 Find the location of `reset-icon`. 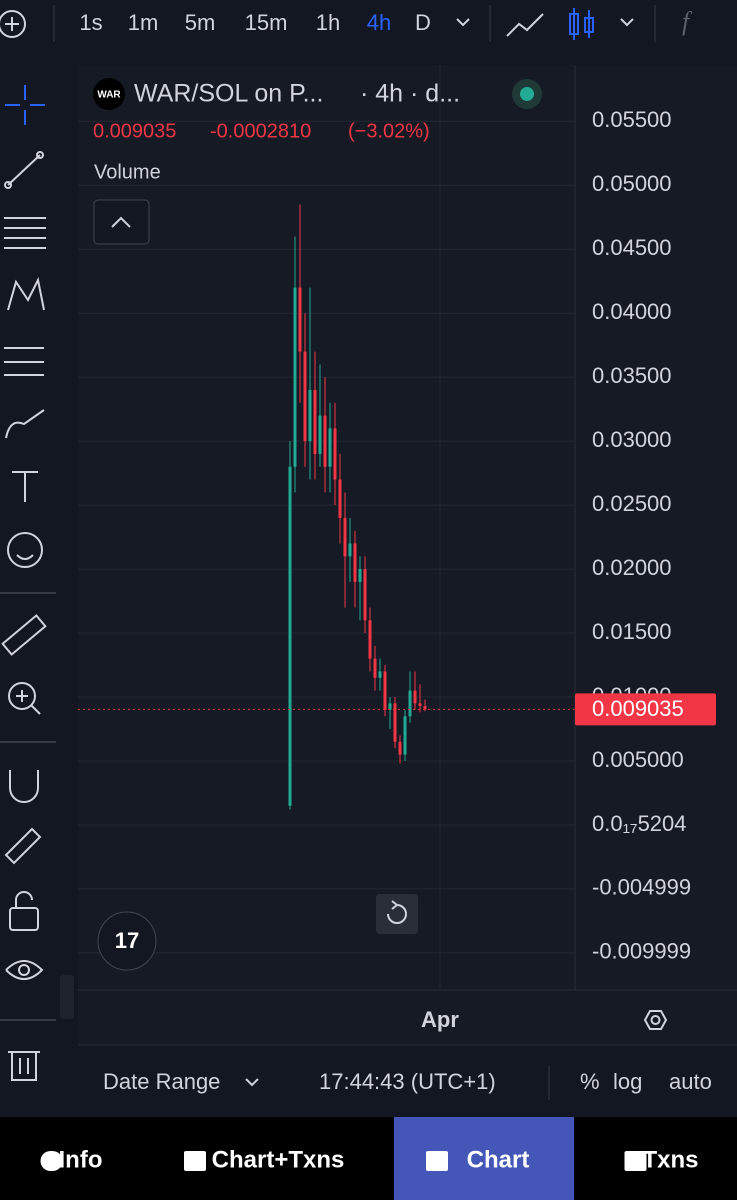

reset-icon is located at coordinates (397, 912).